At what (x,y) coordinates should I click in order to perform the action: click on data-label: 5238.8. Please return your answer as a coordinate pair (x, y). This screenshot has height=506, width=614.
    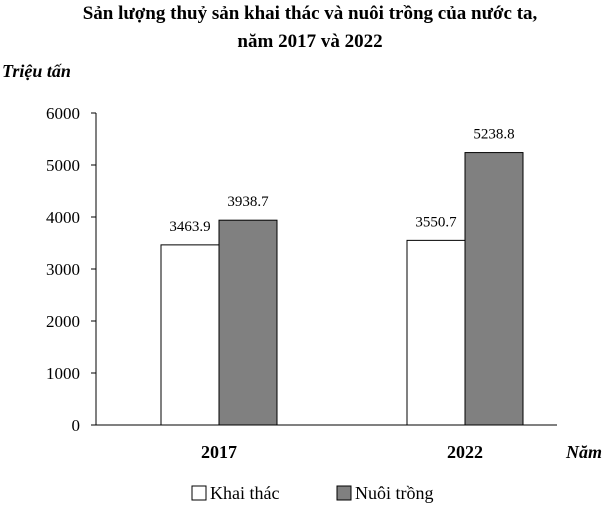
    Looking at the image, I should click on (493, 135).